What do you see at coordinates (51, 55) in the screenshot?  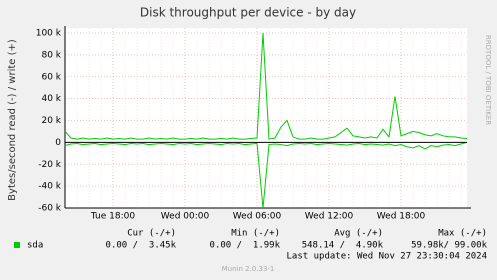 I see `y-tick-label: 80 k` at bounding box center [51, 55].